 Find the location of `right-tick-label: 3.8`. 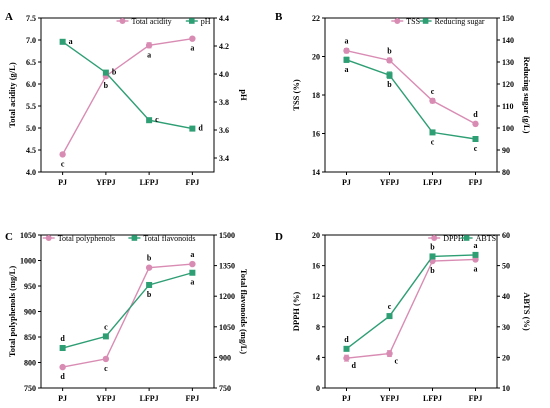

right-tick-label: 3.8 is located at coordinates (224, 102).